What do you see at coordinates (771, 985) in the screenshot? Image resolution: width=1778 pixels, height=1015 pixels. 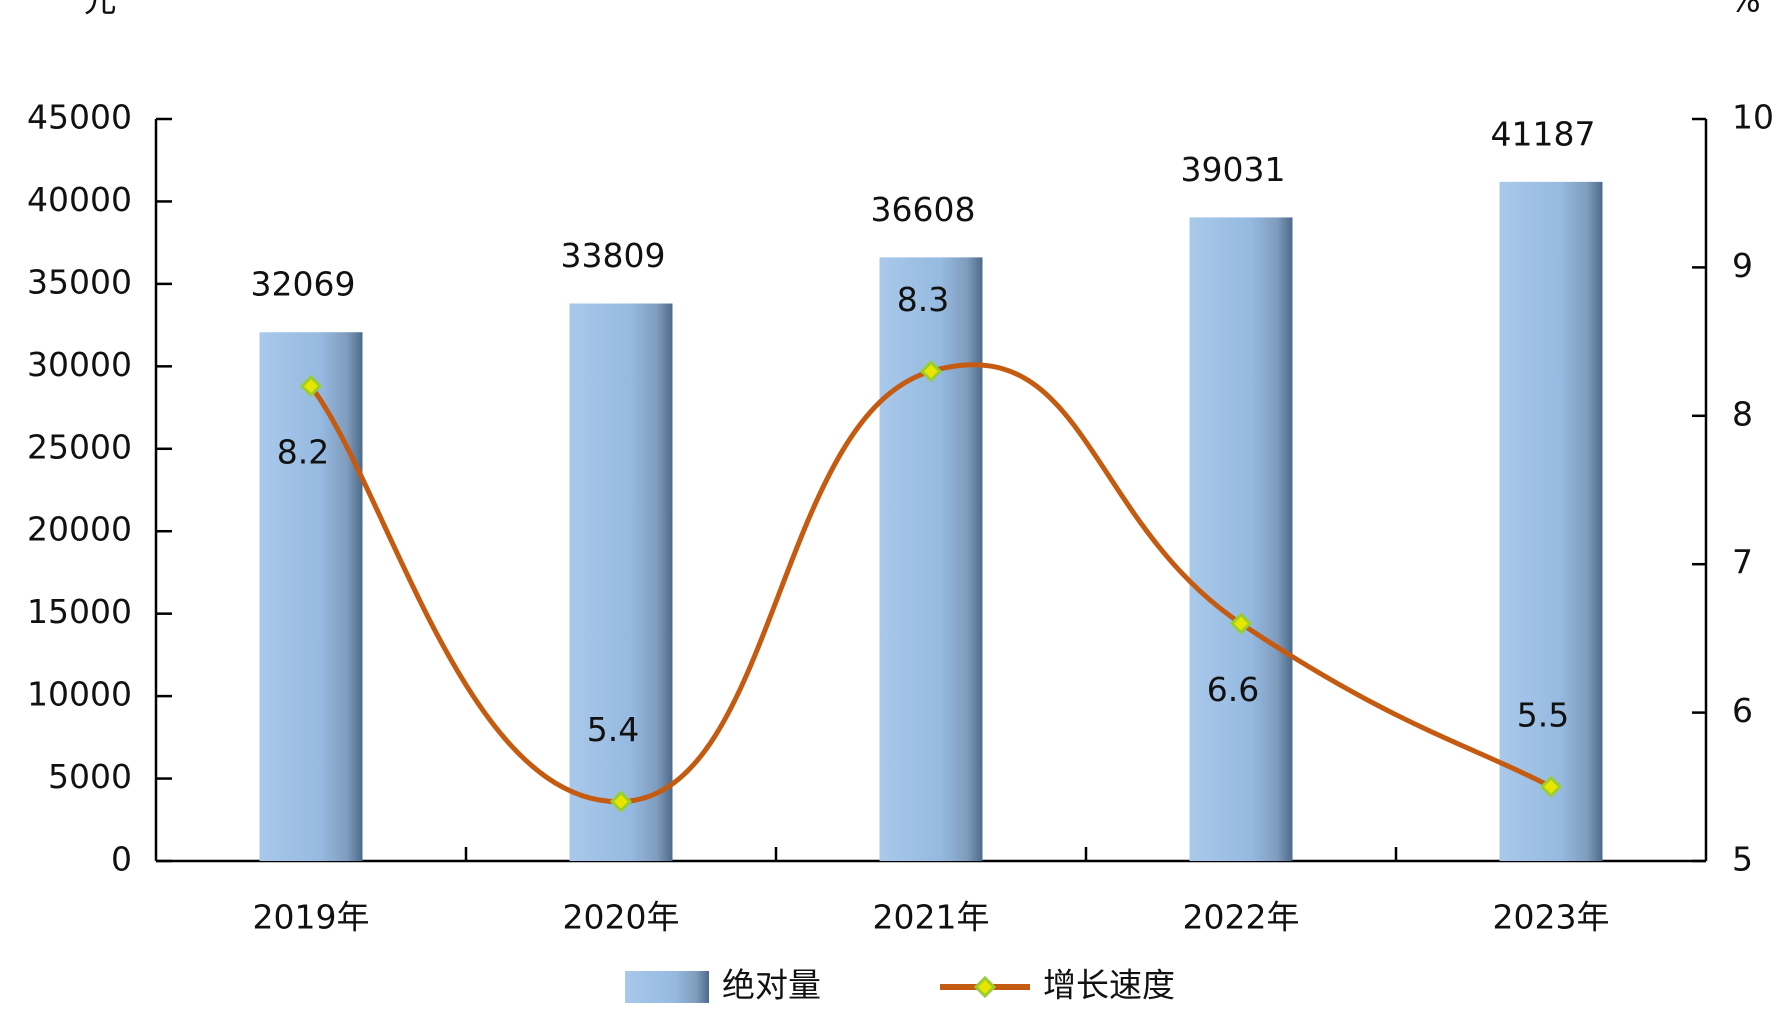 I see `legend-label: 绝对量` at bounding box center [771, 985].